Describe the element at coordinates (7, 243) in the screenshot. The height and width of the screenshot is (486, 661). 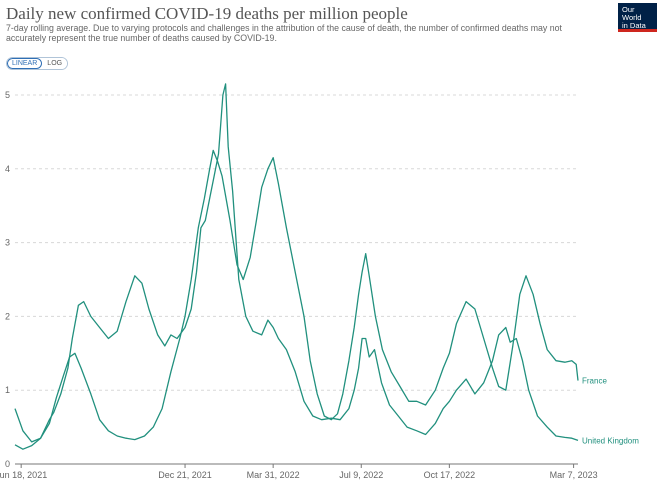
I see `y-tick-label: 3` at that location.